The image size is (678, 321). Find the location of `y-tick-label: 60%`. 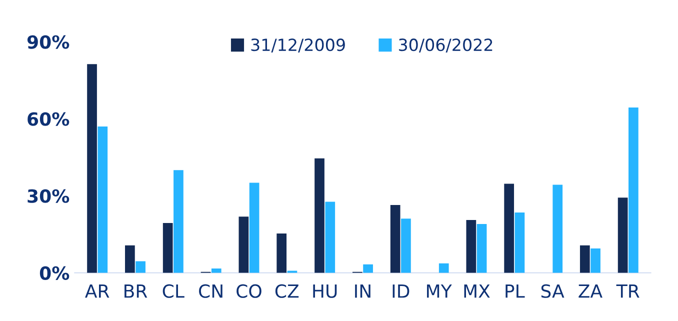

y-tick-label: 60% is located at coordinates (49, 119).